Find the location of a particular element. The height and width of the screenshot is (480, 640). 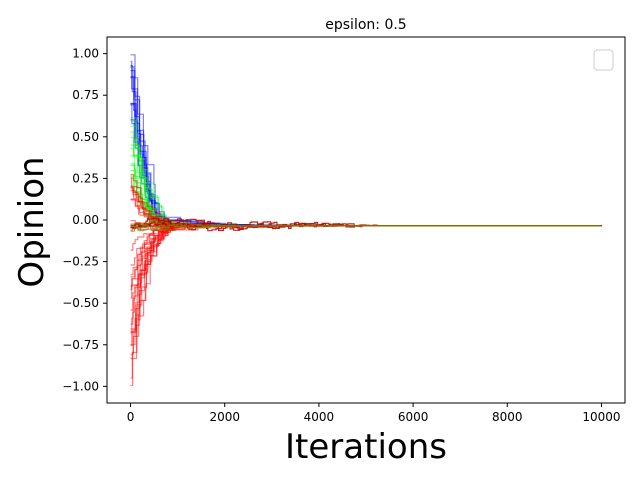

y-tick-label: −1.00 is located at coordinates (80, 386).